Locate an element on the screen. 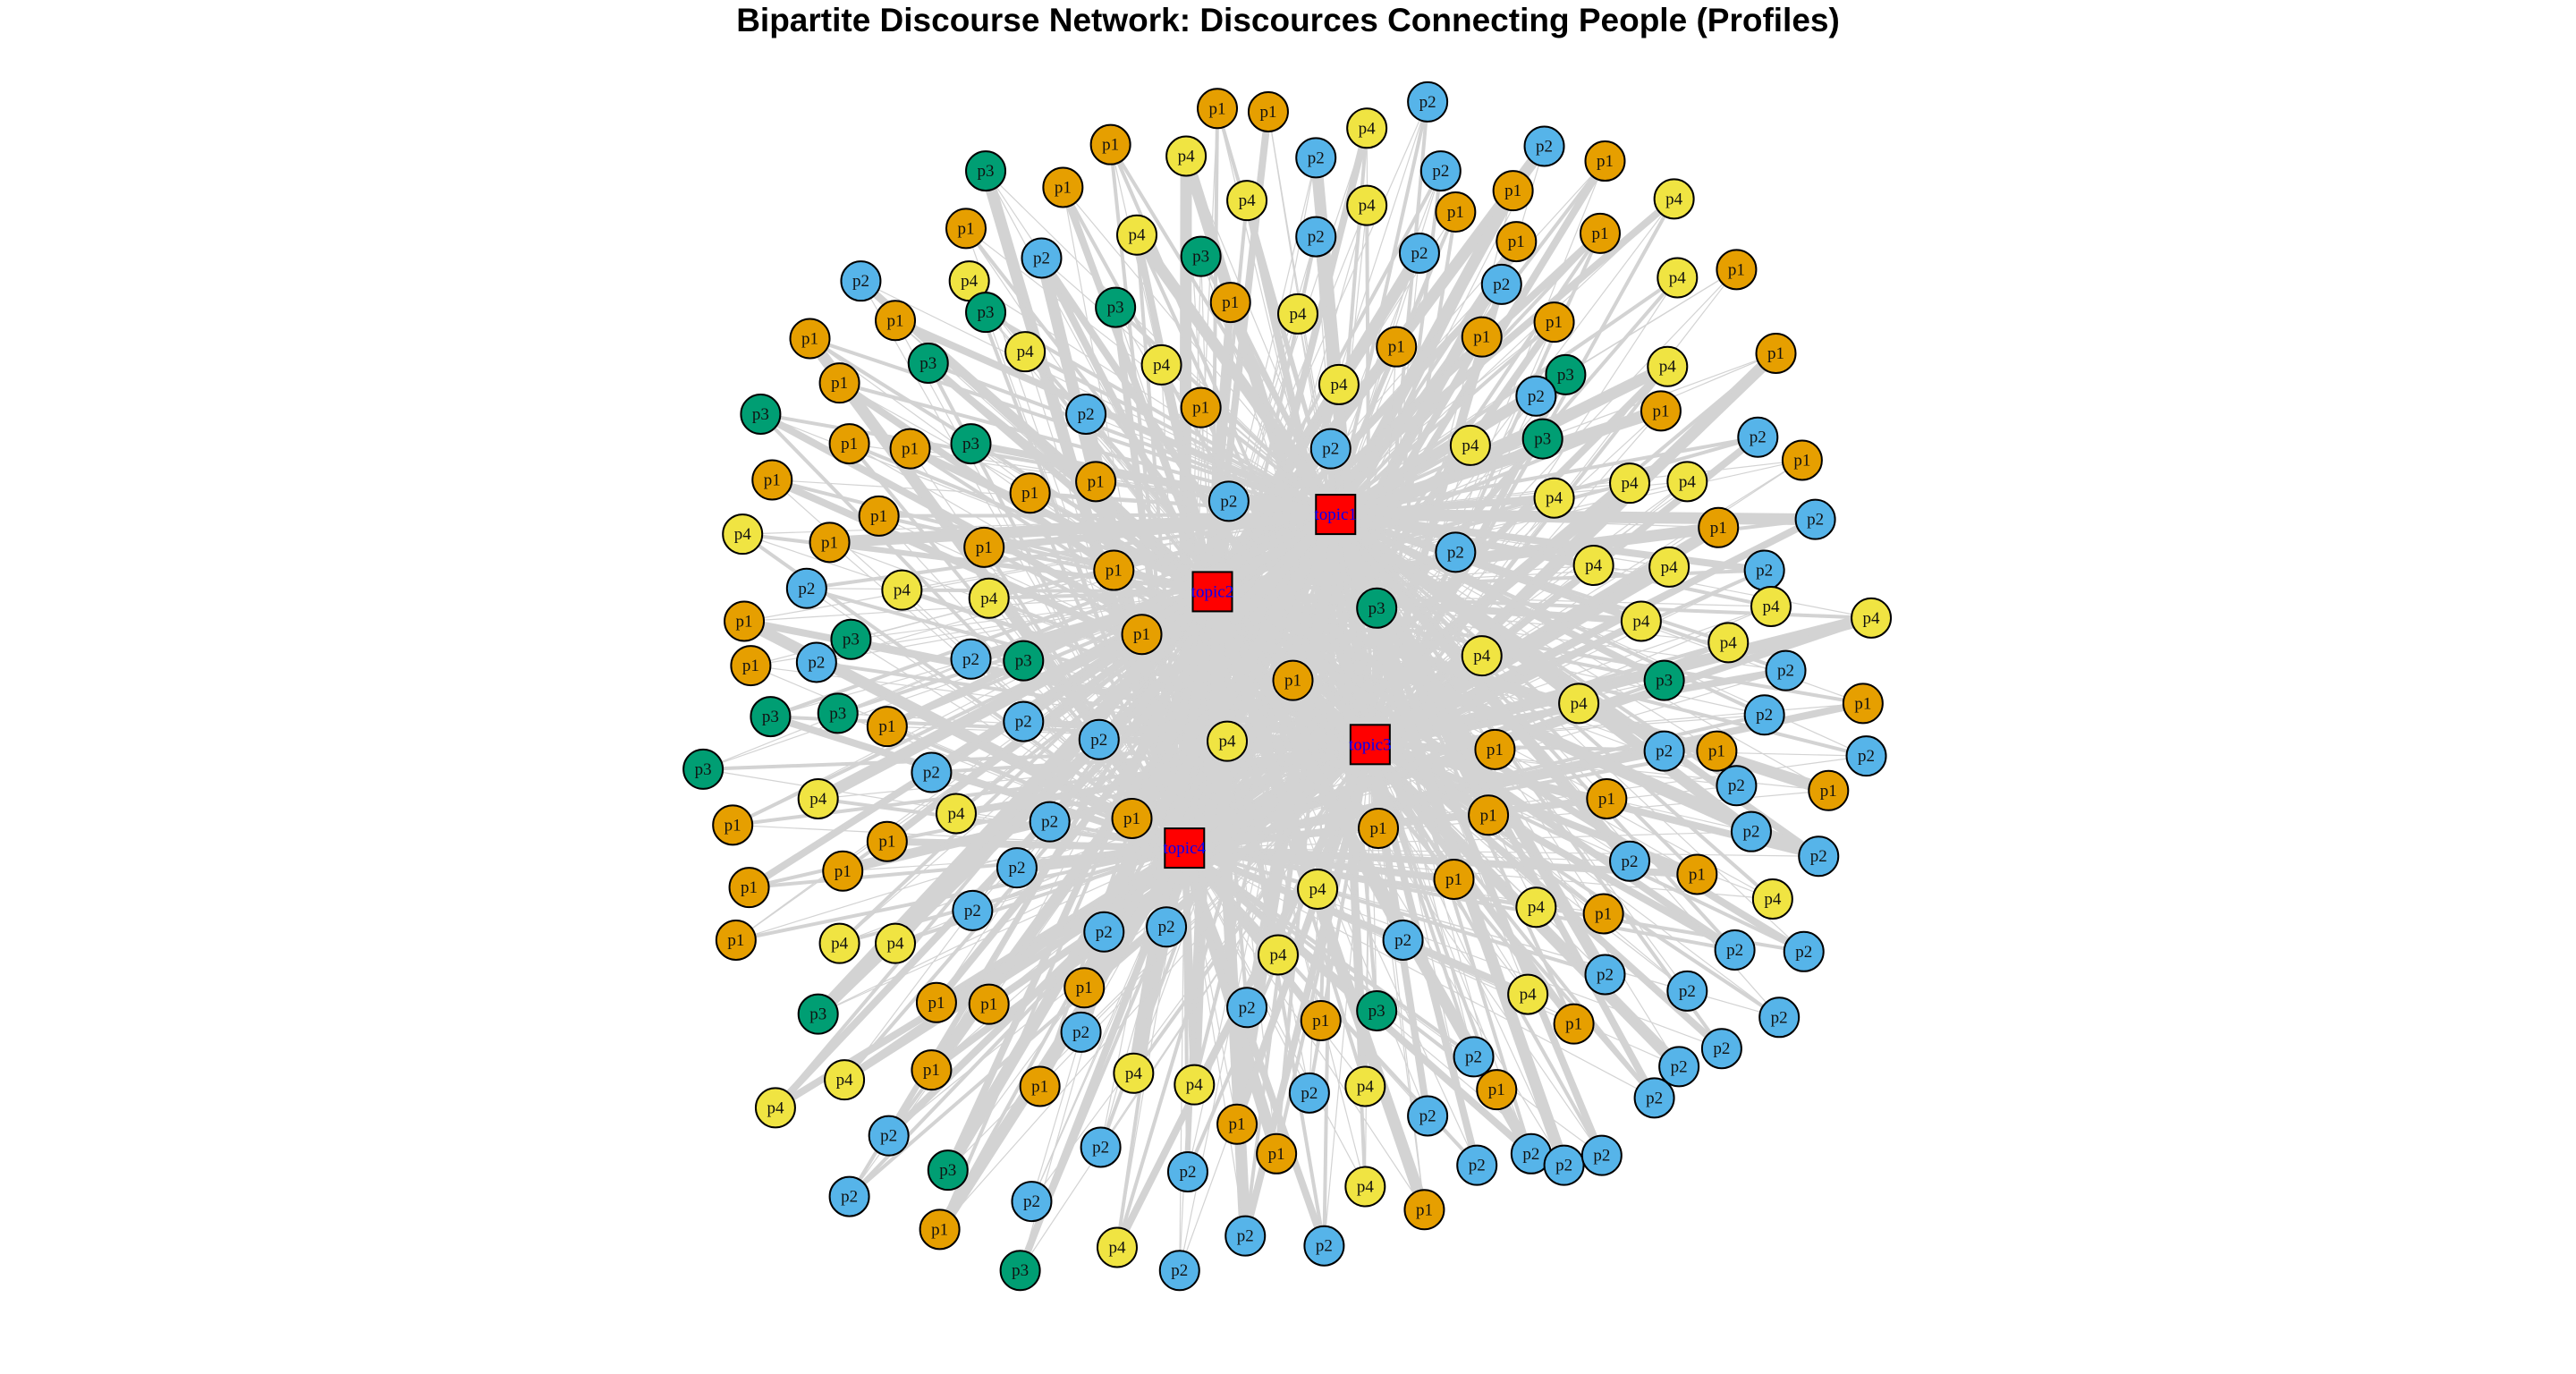  edge-85-topic1 is located at coordinates (1039, 568).